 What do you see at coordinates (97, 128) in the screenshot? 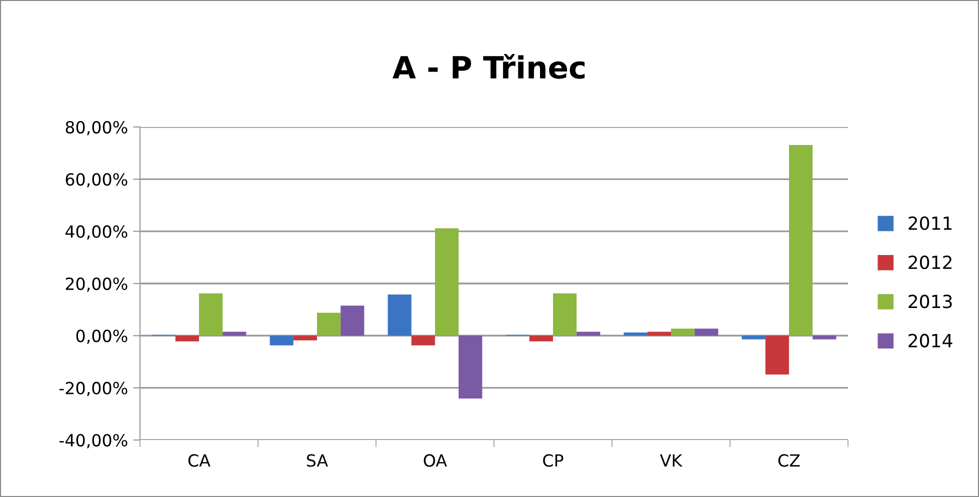
I see `y-tick-label: 80,00%` at bounding box center [97, 128].